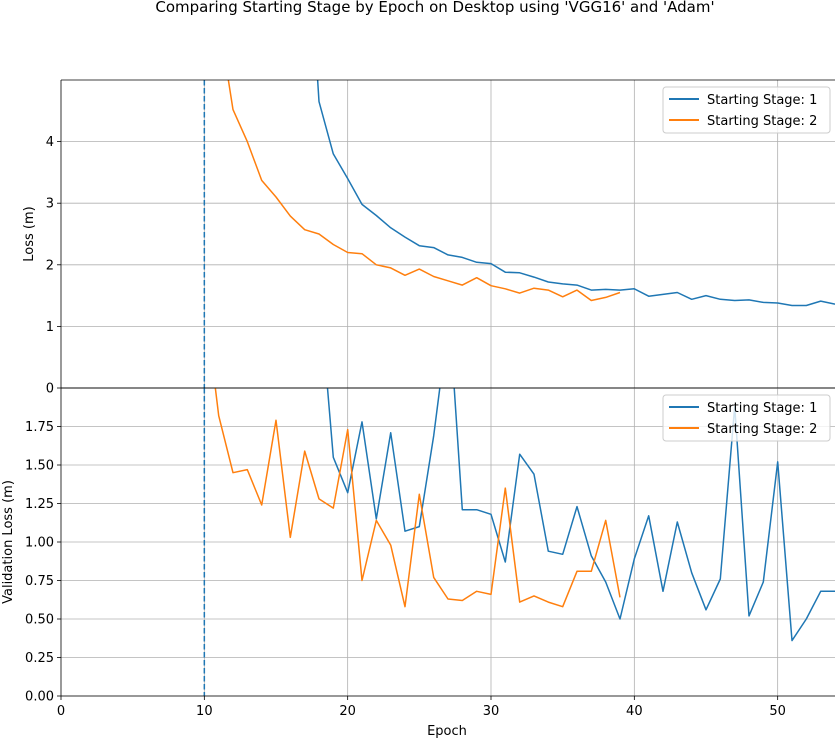 Image resolution: width=835 pixels, height=739 pixels. I want to click on y-tick-label: 0, so click(50, 389).